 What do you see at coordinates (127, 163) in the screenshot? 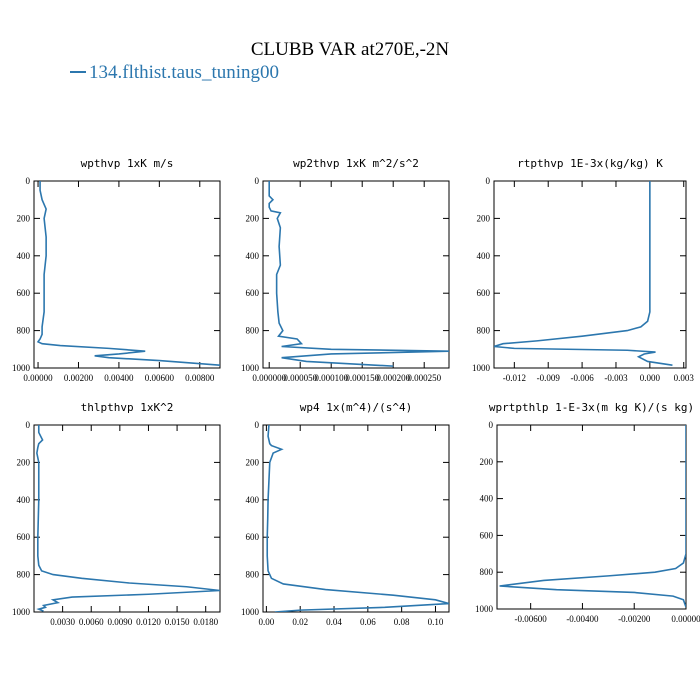
I see `panel-title: wpthvp 1xK m/s` at bounding box center [127, 163].